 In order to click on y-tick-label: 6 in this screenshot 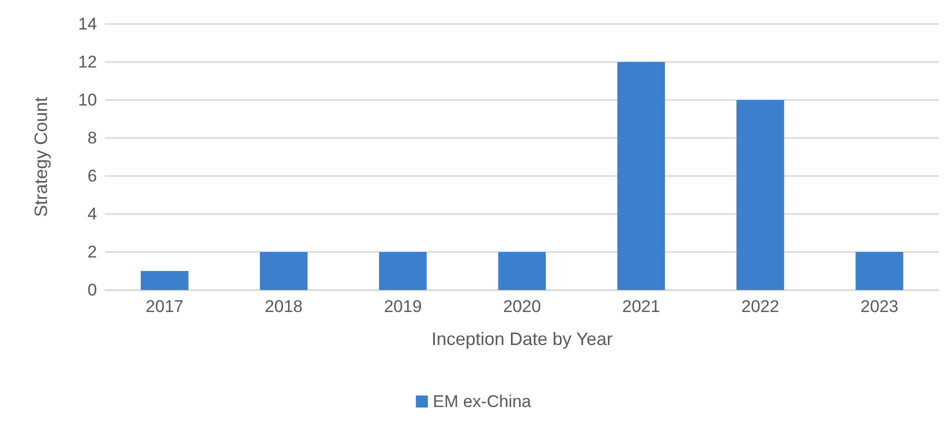, I will do `click(92, 176)`.